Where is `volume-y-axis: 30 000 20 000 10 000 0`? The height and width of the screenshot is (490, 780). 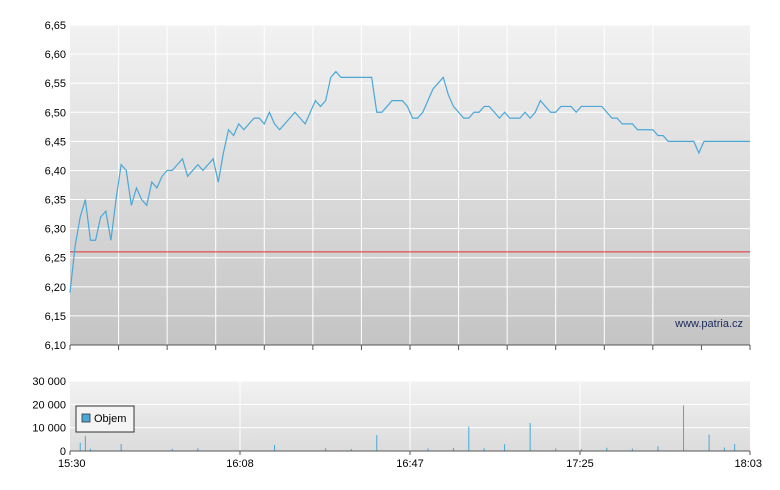 volume-y-axis: 30 000 20 000 10 000 0 is located at coordinates (49, 417).